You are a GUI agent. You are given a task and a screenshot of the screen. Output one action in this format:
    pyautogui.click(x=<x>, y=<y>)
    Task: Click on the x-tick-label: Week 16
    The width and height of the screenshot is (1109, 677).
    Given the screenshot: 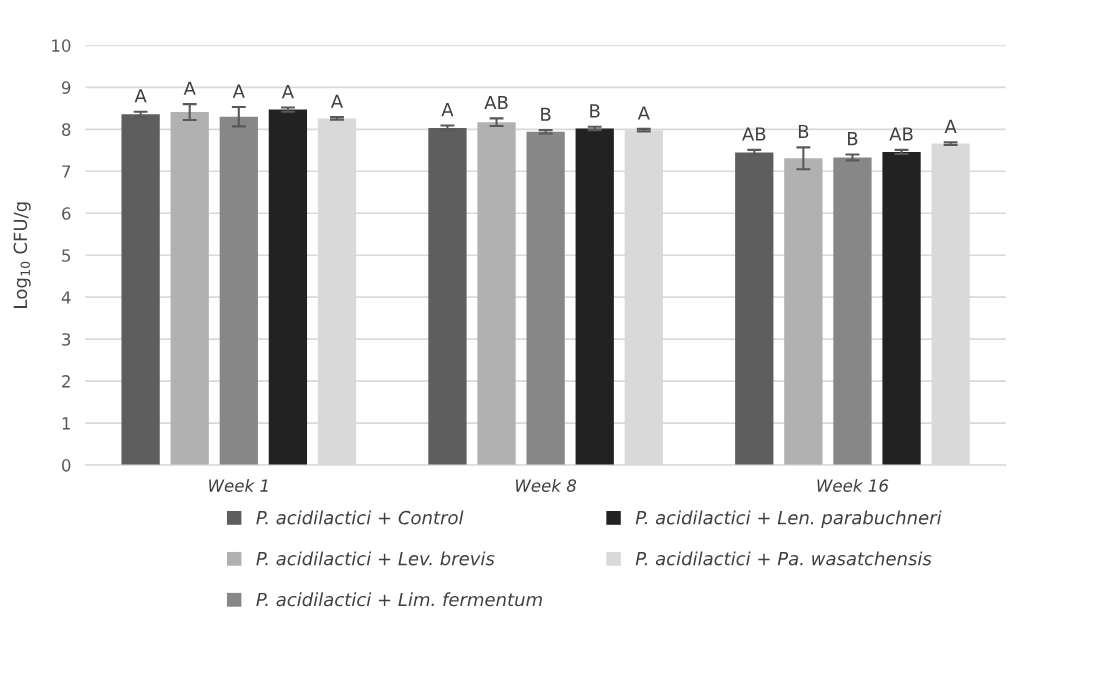 What is the action you would take?
    pyautogui.click(x=853, y=485)
    